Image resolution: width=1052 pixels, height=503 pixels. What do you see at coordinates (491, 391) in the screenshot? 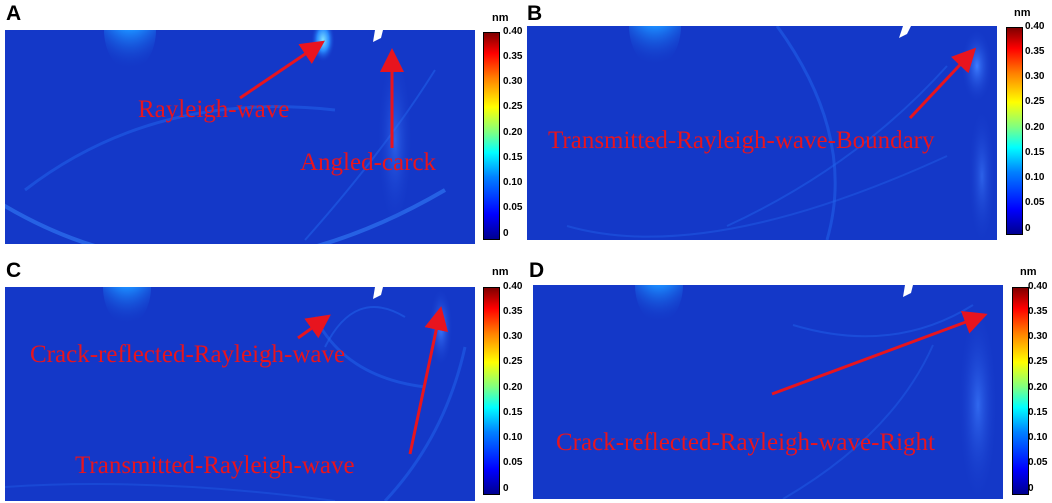
I see `colorbar-c` at bounding box center [491, 391].